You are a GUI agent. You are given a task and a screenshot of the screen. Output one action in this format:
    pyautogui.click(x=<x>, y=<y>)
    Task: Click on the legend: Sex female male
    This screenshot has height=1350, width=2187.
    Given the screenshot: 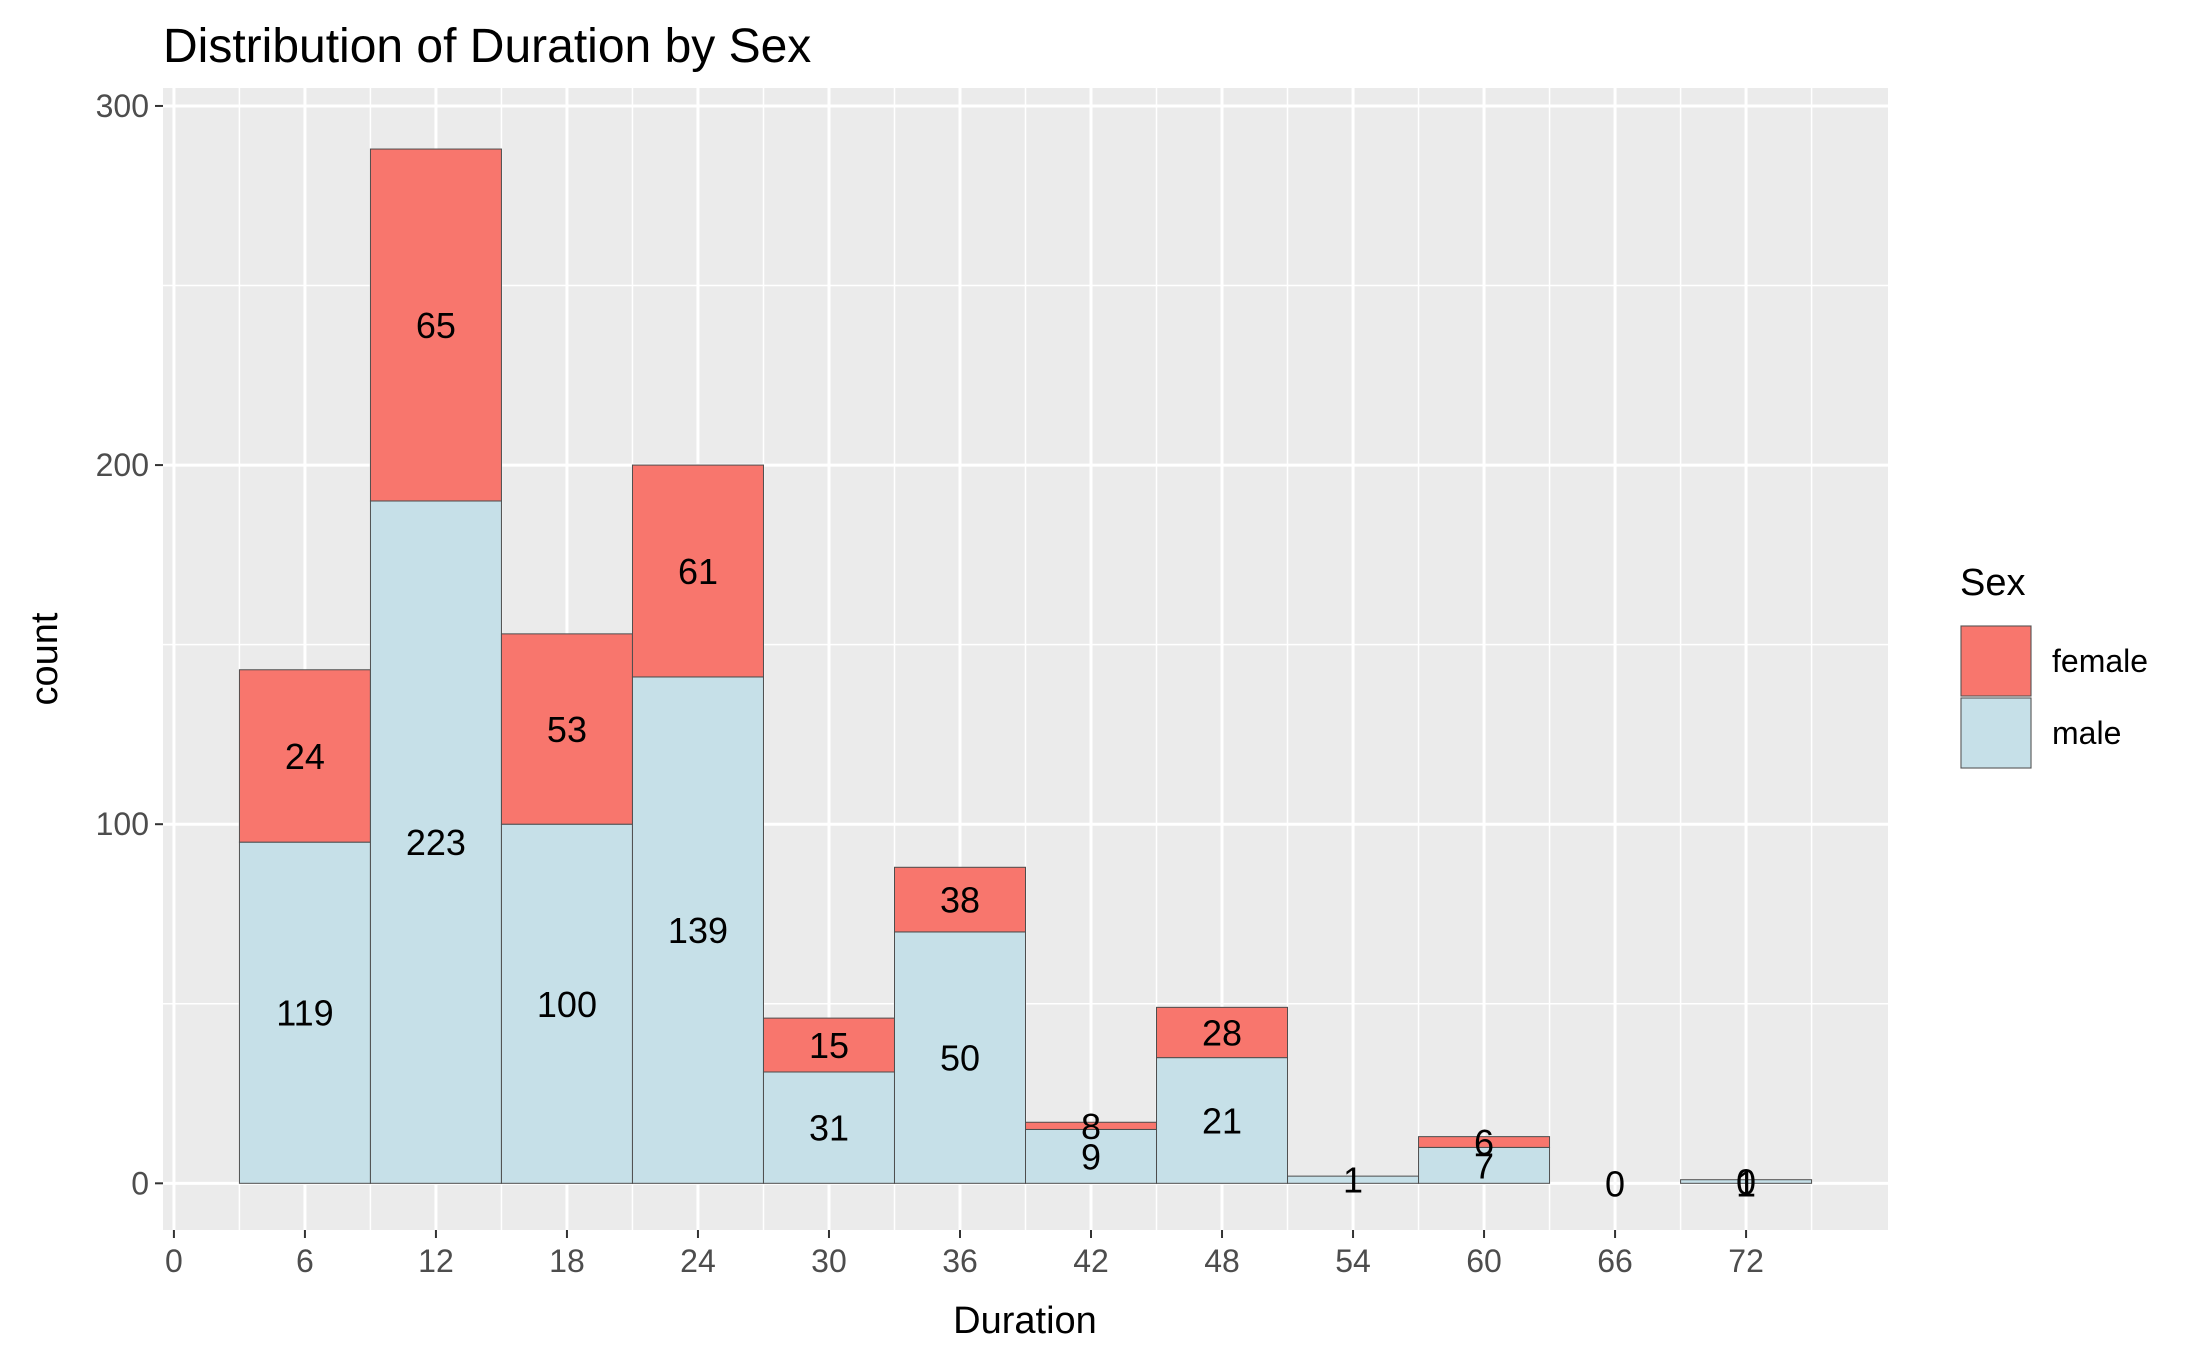 What is the action you would take?
    pyautogui.click(x=2054, y=665)
    